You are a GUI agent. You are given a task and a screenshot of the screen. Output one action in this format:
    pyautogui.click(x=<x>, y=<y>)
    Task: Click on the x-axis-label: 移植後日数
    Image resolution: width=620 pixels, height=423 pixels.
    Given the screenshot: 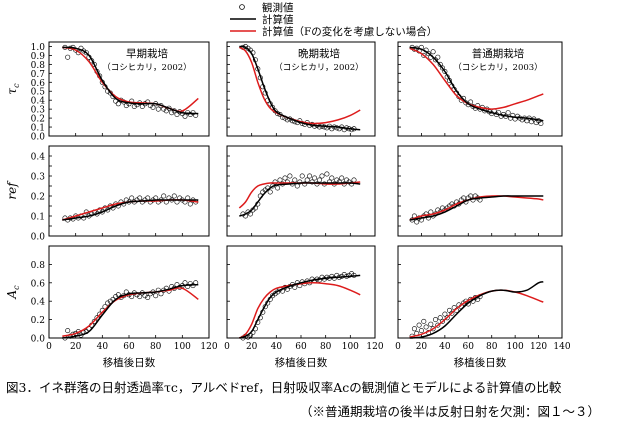 What is the action you would take?
    pyautogui.click(x=129, y=362)
    